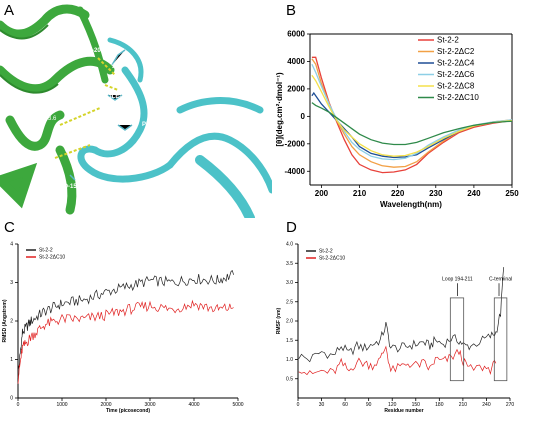 Image resolution: width=550 pixels, height=430 pixels. I want to click on chain-a-edges, so click(29, 59).